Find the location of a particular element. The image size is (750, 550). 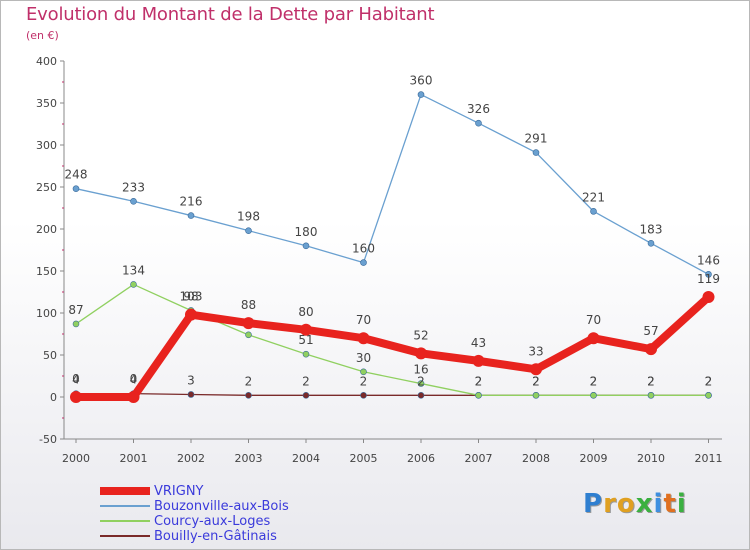

data-label-bouzonville: 221 is located at coordinates (593, 197).